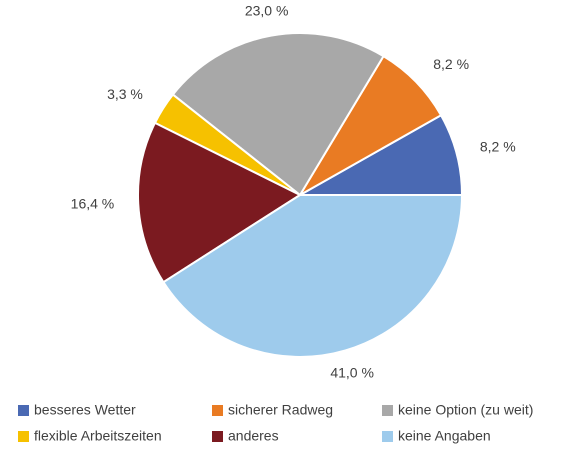 This screenshot has height=455, width=579. What do you see at coordinates (352, 372) in the screenshot?
I see `data-label: 41,0 %` at bounding box center [352, 372].